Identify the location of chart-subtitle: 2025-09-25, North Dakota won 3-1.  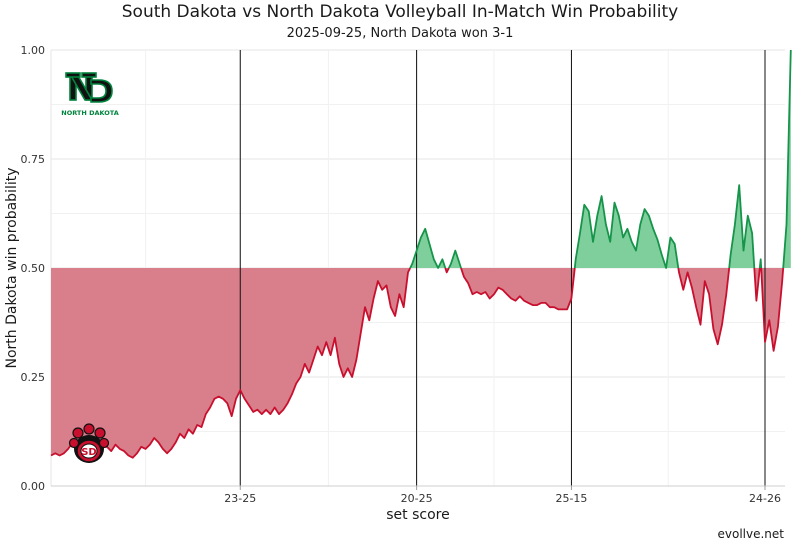
(400, 33).